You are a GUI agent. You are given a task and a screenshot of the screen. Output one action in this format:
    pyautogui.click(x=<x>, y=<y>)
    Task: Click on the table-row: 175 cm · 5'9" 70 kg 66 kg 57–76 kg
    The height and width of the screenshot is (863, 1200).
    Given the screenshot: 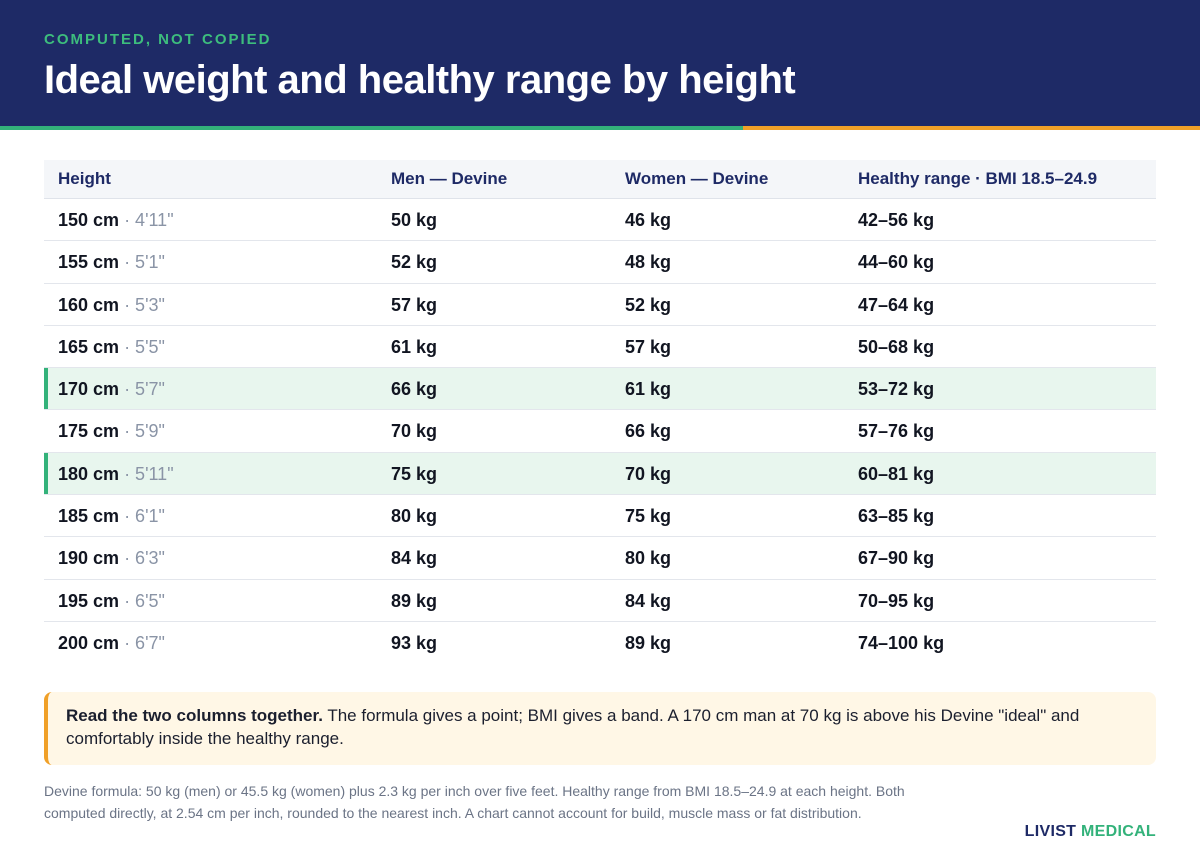 What is the action you would take?
    pyautogui.click(x=600, y=431)
    